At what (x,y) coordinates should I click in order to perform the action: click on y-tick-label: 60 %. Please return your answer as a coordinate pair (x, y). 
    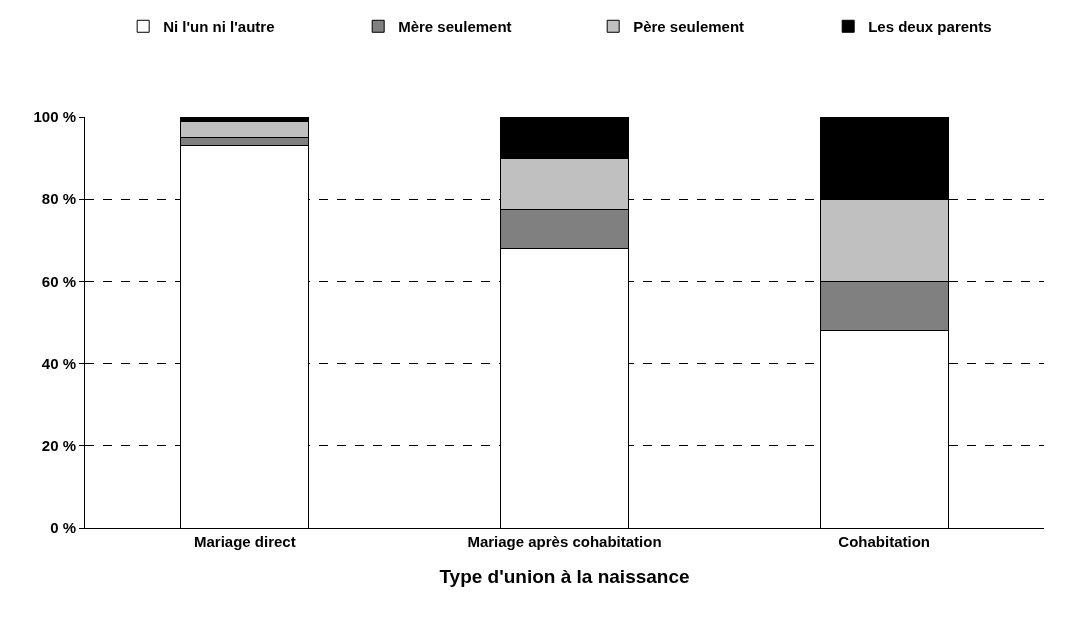
    Looking at the image, I should click on (58, 281).